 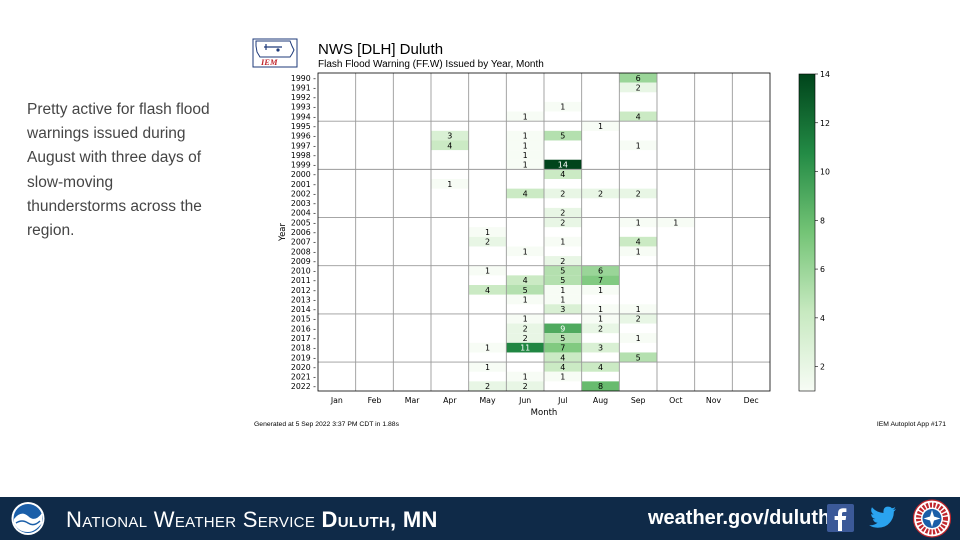 What do you see at coordinates (600, 348) in the screenshot?
I see `cell-value-label: 3` at bounding box center [600, 348].